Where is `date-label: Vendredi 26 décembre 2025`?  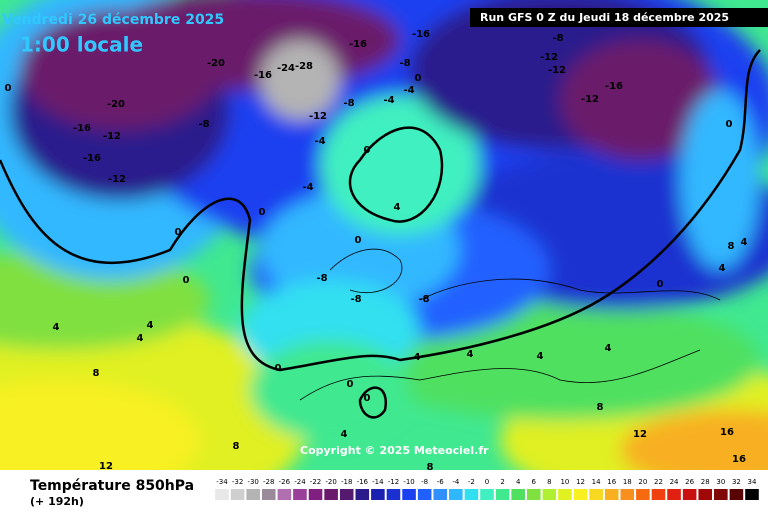 date-label: Vendredi 26 décembre 2025 is located at coordinates (113, 20).